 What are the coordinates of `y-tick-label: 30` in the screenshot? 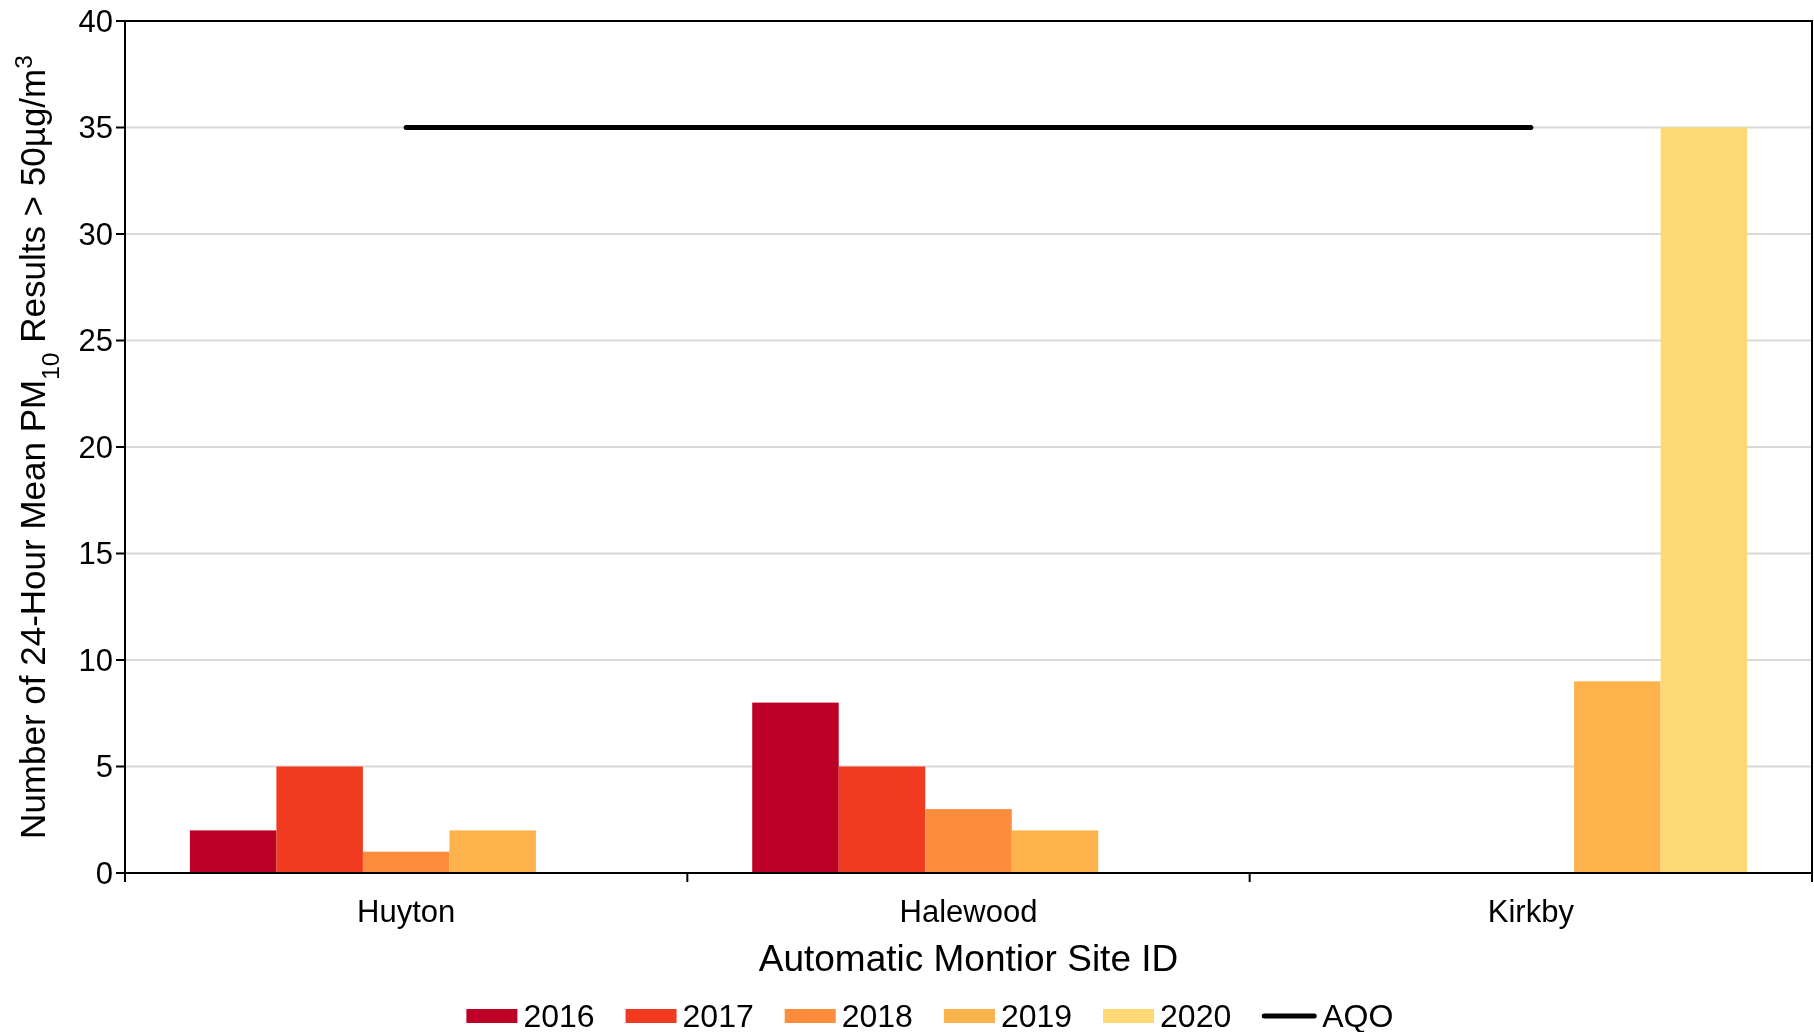 It's located at (95, 234).